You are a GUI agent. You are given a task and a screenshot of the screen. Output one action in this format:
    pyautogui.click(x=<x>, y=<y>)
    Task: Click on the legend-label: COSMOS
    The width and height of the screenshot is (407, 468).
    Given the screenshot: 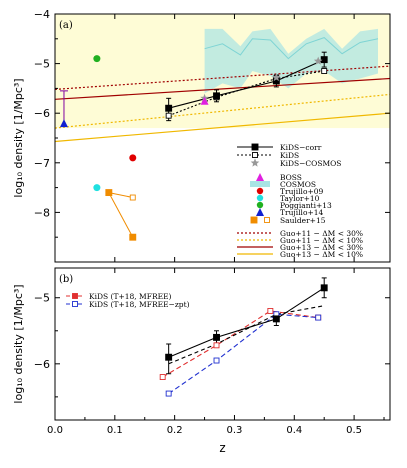 What is the action you would take?
    pyautogui.click(x=298, y=184)
    